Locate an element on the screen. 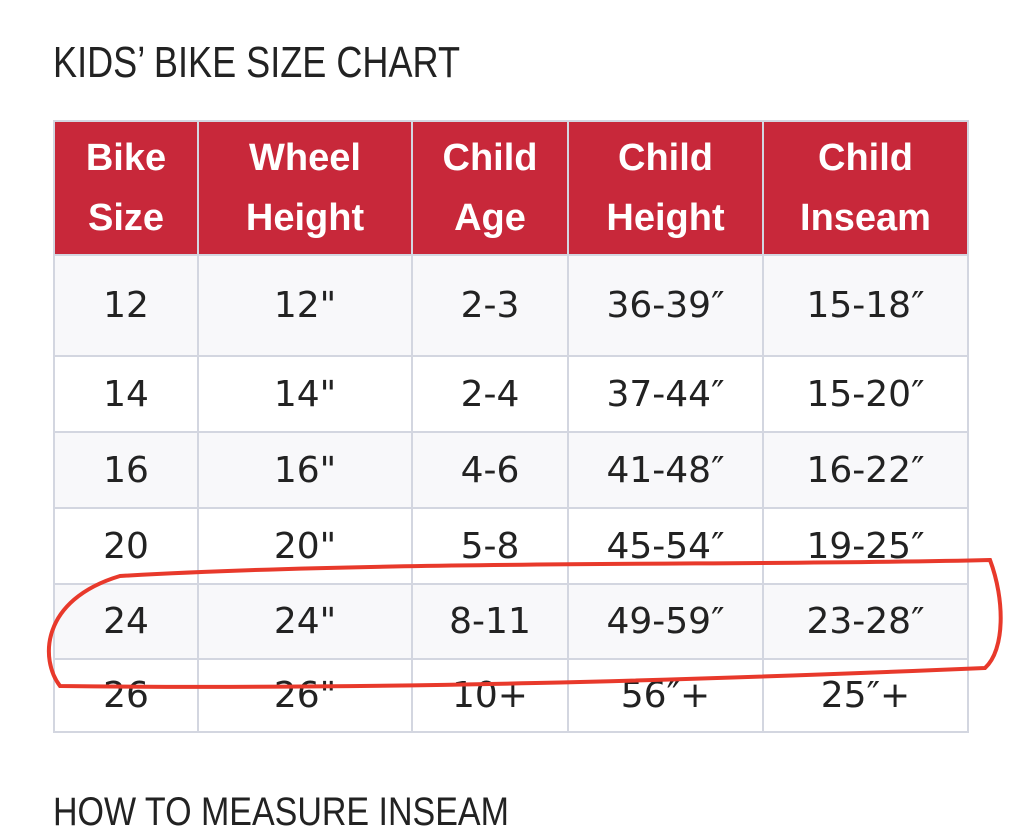  table-cell: 16" is located at coordinates (305, 470).